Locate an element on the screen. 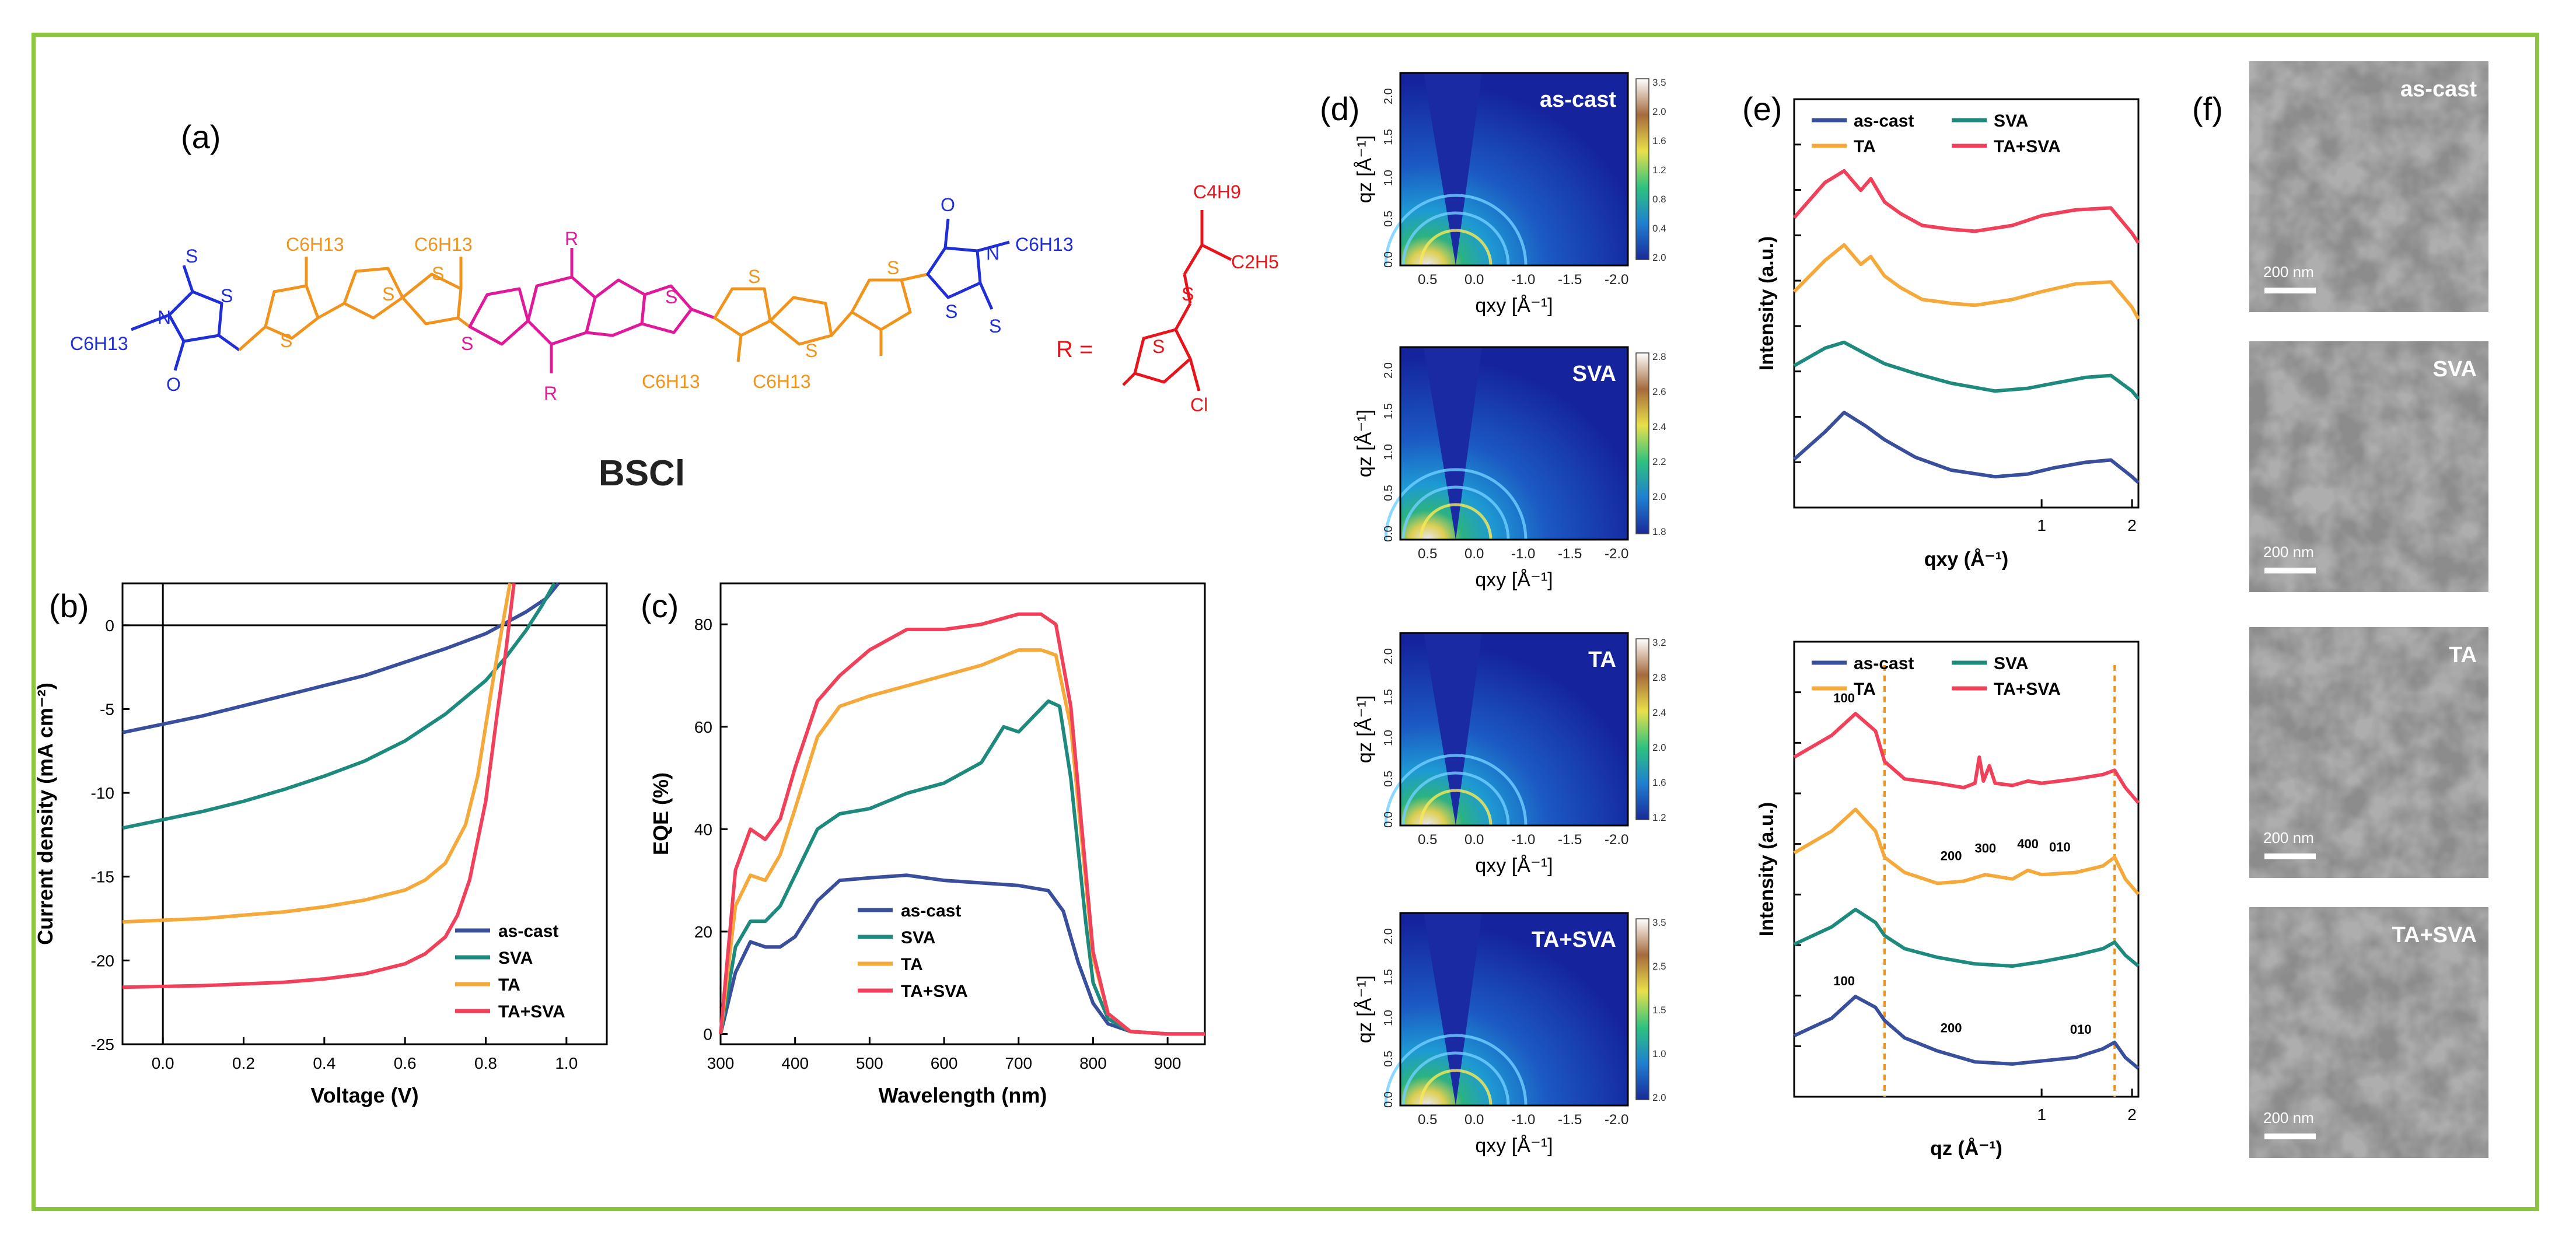 The height and width of the screenshot is (1242, 2576). legend-label-as-cast: as-cast is located at coordinates (1884, 121).